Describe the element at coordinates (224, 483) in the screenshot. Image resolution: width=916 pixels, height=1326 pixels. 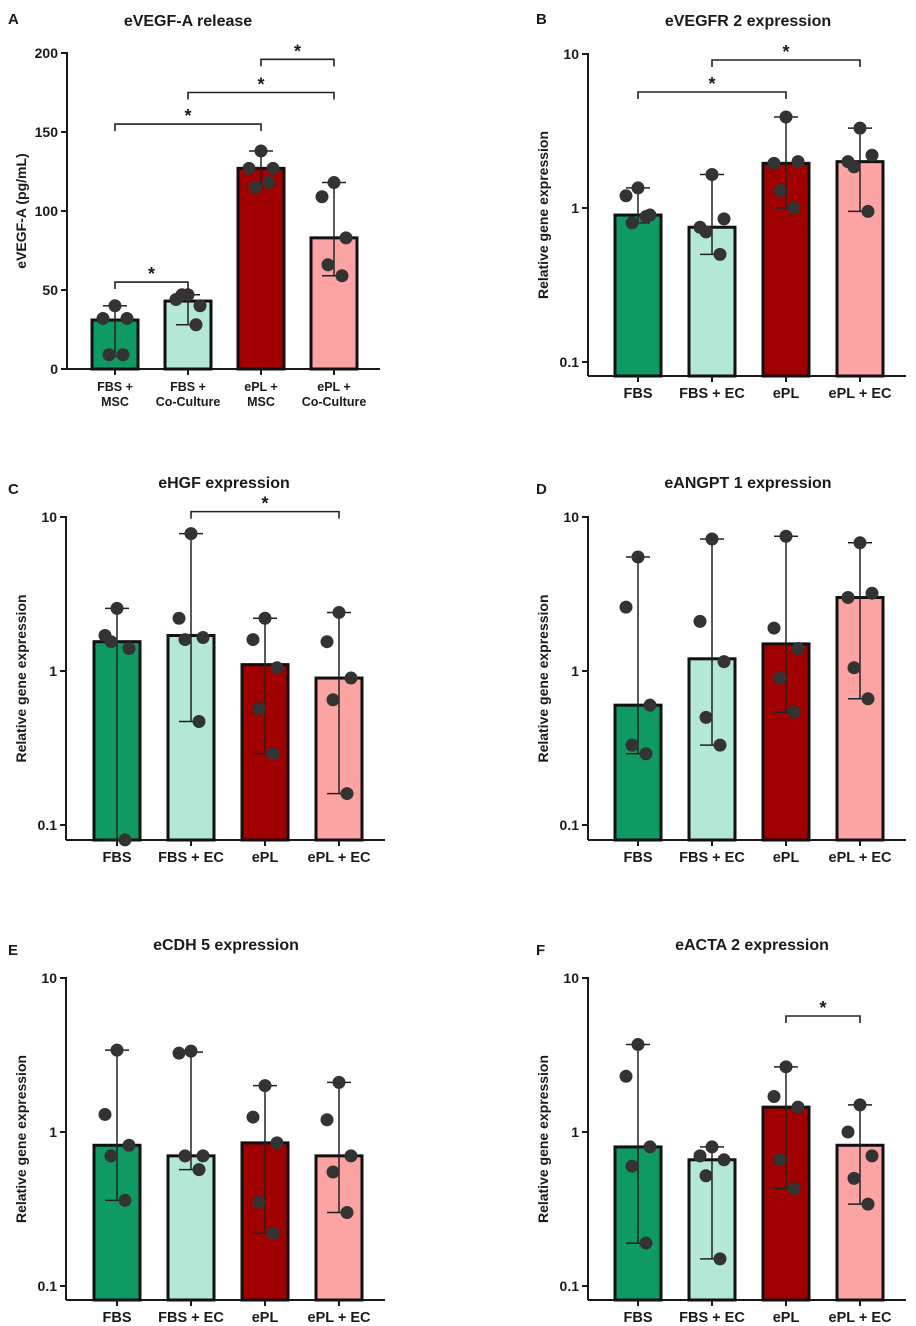
I see `chart-title: eHGF expression` at that location.